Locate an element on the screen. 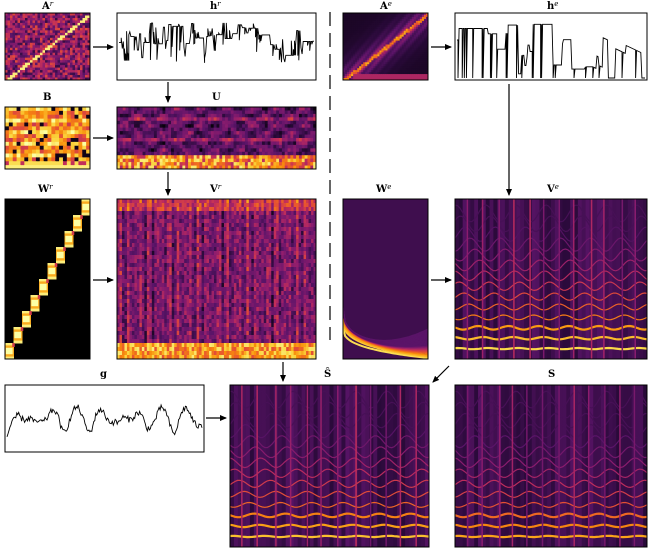 This screenshot has height=552, width=650. block-matrix-b is located at coordinates (47, 138).